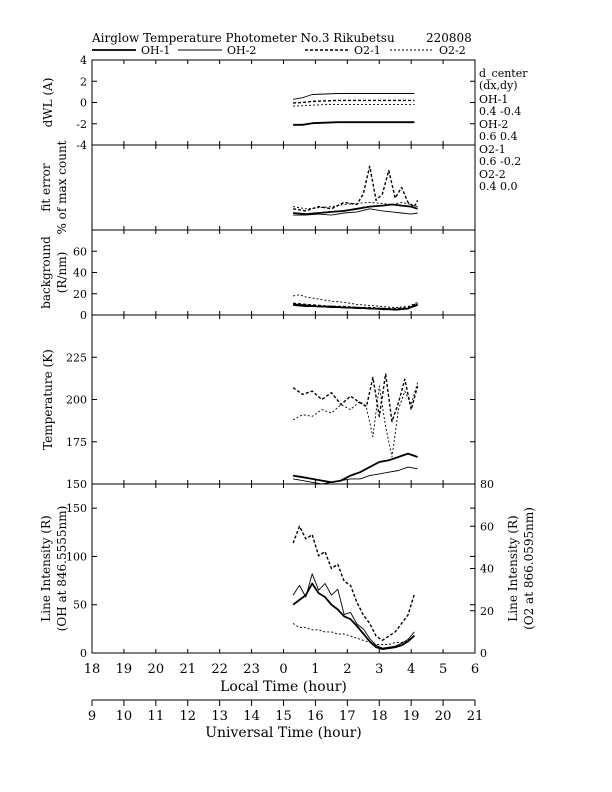 Image resolution: width=612 pixels, height=792 pixels. Describe the element at coordinates (367, 50) in the screenshot. I see `legend-label: O2-1` at that location.